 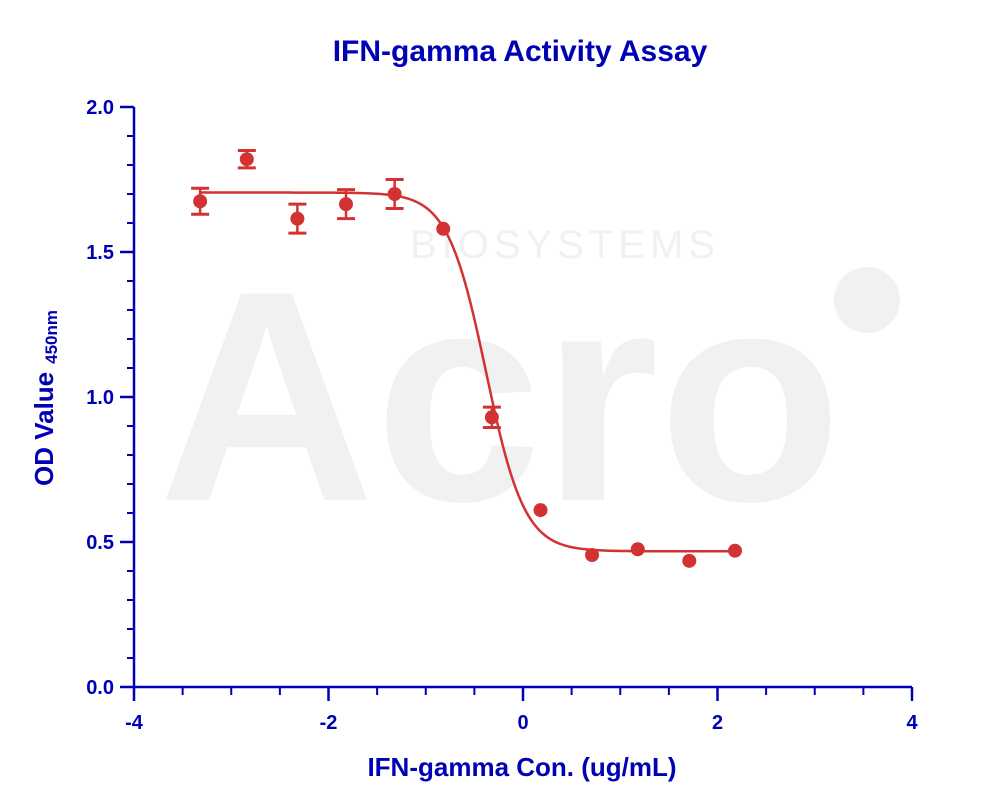 What do you see at coordinates (51, 337) in the screenshot?
I see `y-axis-label-subscript: 450nm` at bounding box center [51, 337].